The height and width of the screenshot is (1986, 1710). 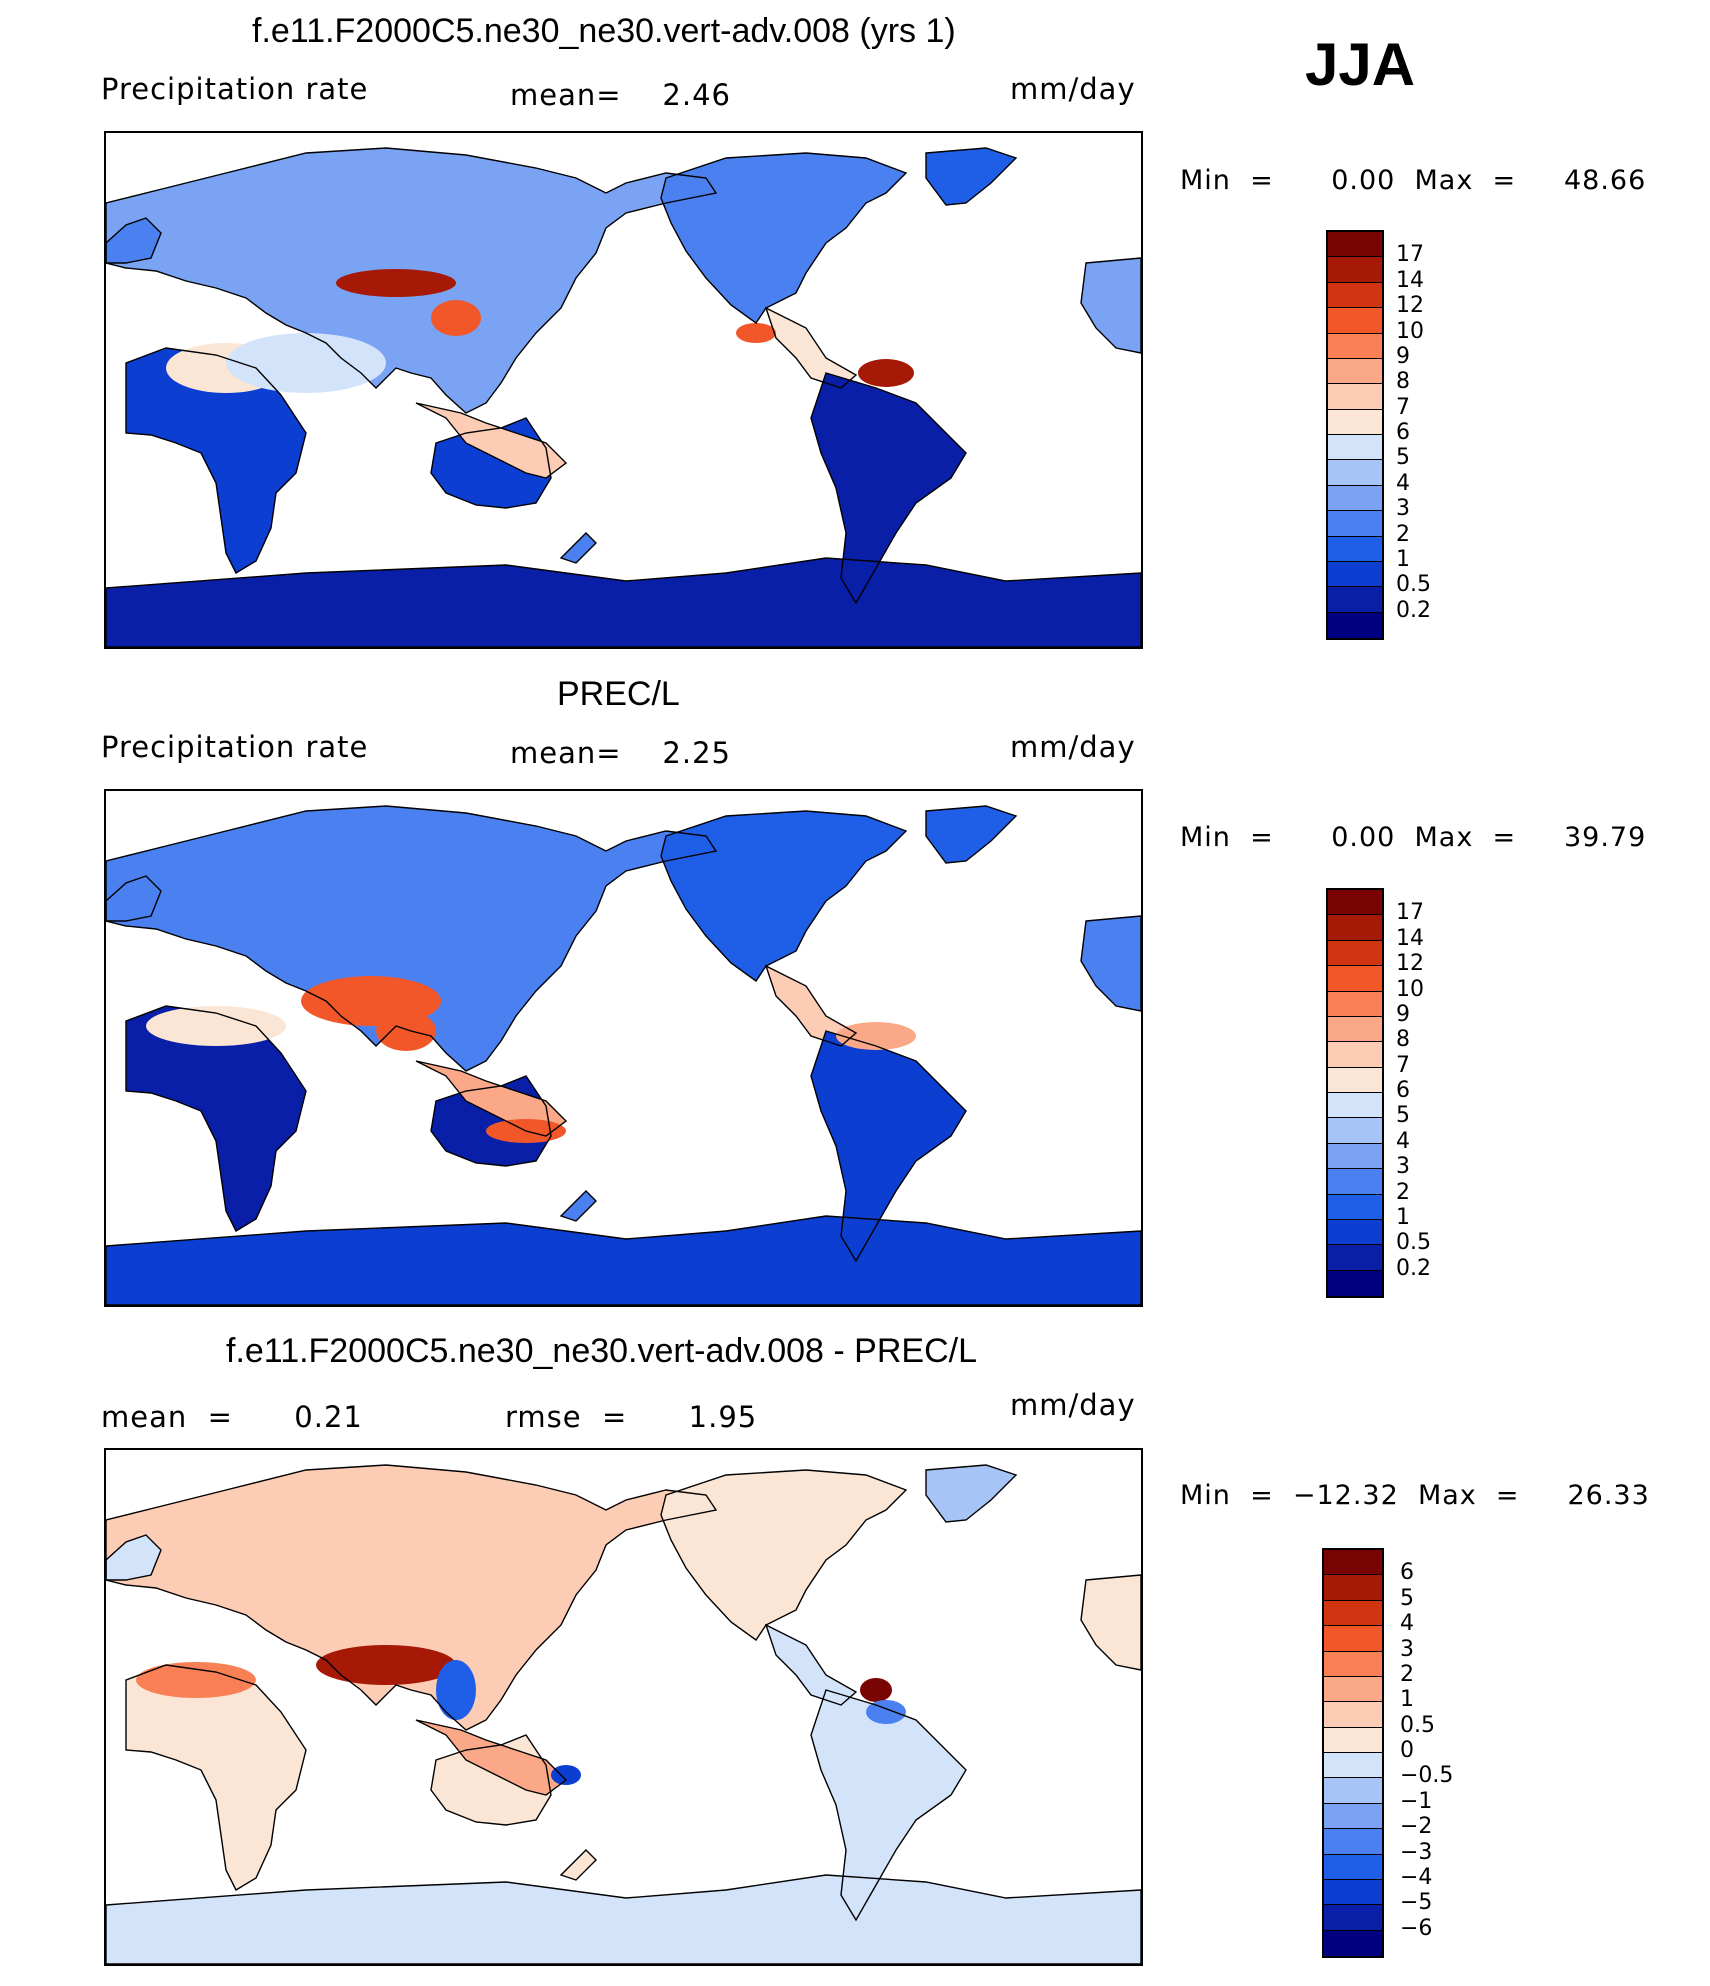 What do you see at coordinates (1073, 89) in the screenshot?
I see `panel1-units: mm/day` at bounding box center [1073, 89].